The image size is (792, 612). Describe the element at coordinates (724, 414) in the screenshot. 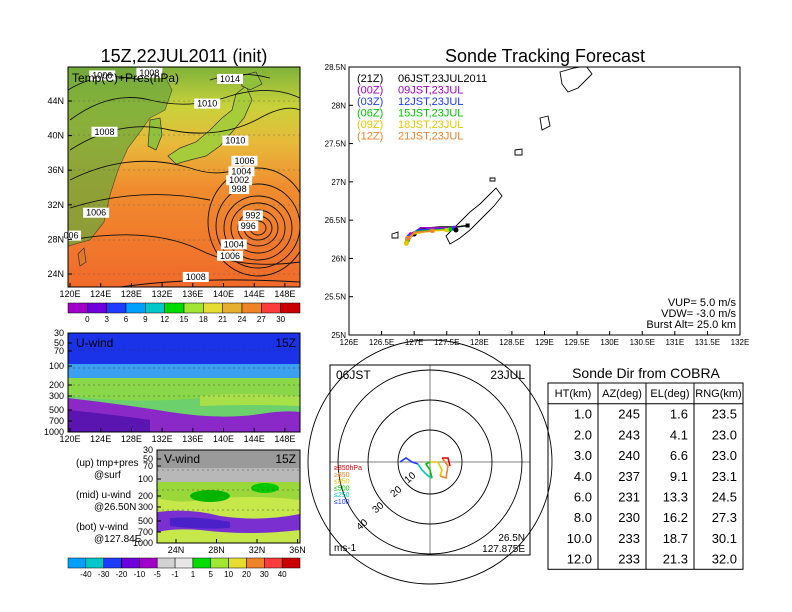

I see `table-cell: 23.5` at that location.